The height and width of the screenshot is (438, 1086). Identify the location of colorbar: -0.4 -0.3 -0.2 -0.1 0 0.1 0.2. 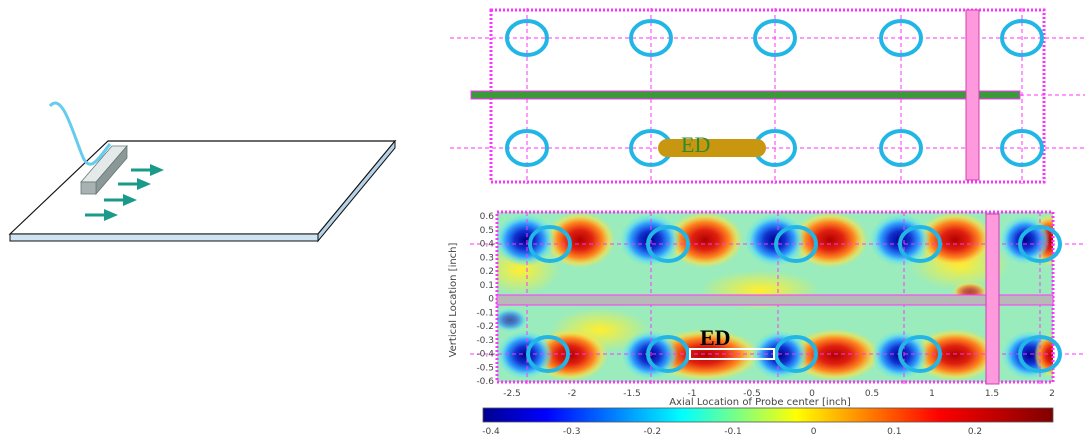
(768, 422).